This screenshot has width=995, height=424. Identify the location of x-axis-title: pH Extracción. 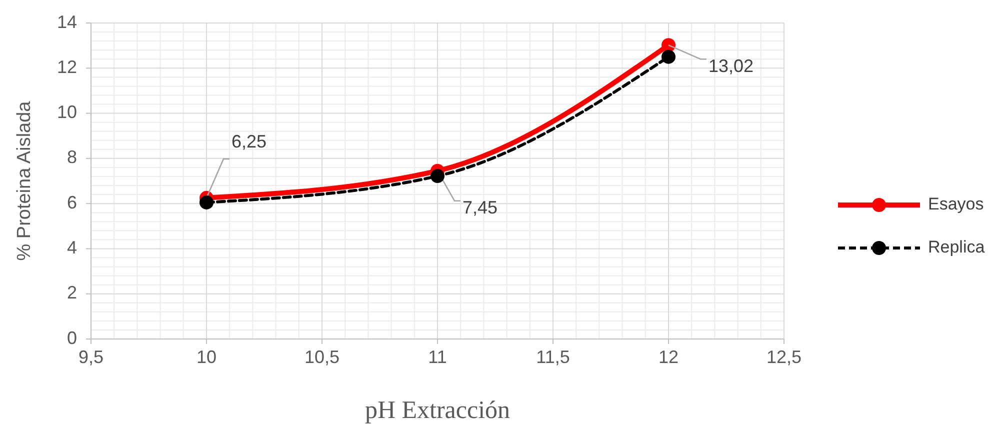
(437, 410).